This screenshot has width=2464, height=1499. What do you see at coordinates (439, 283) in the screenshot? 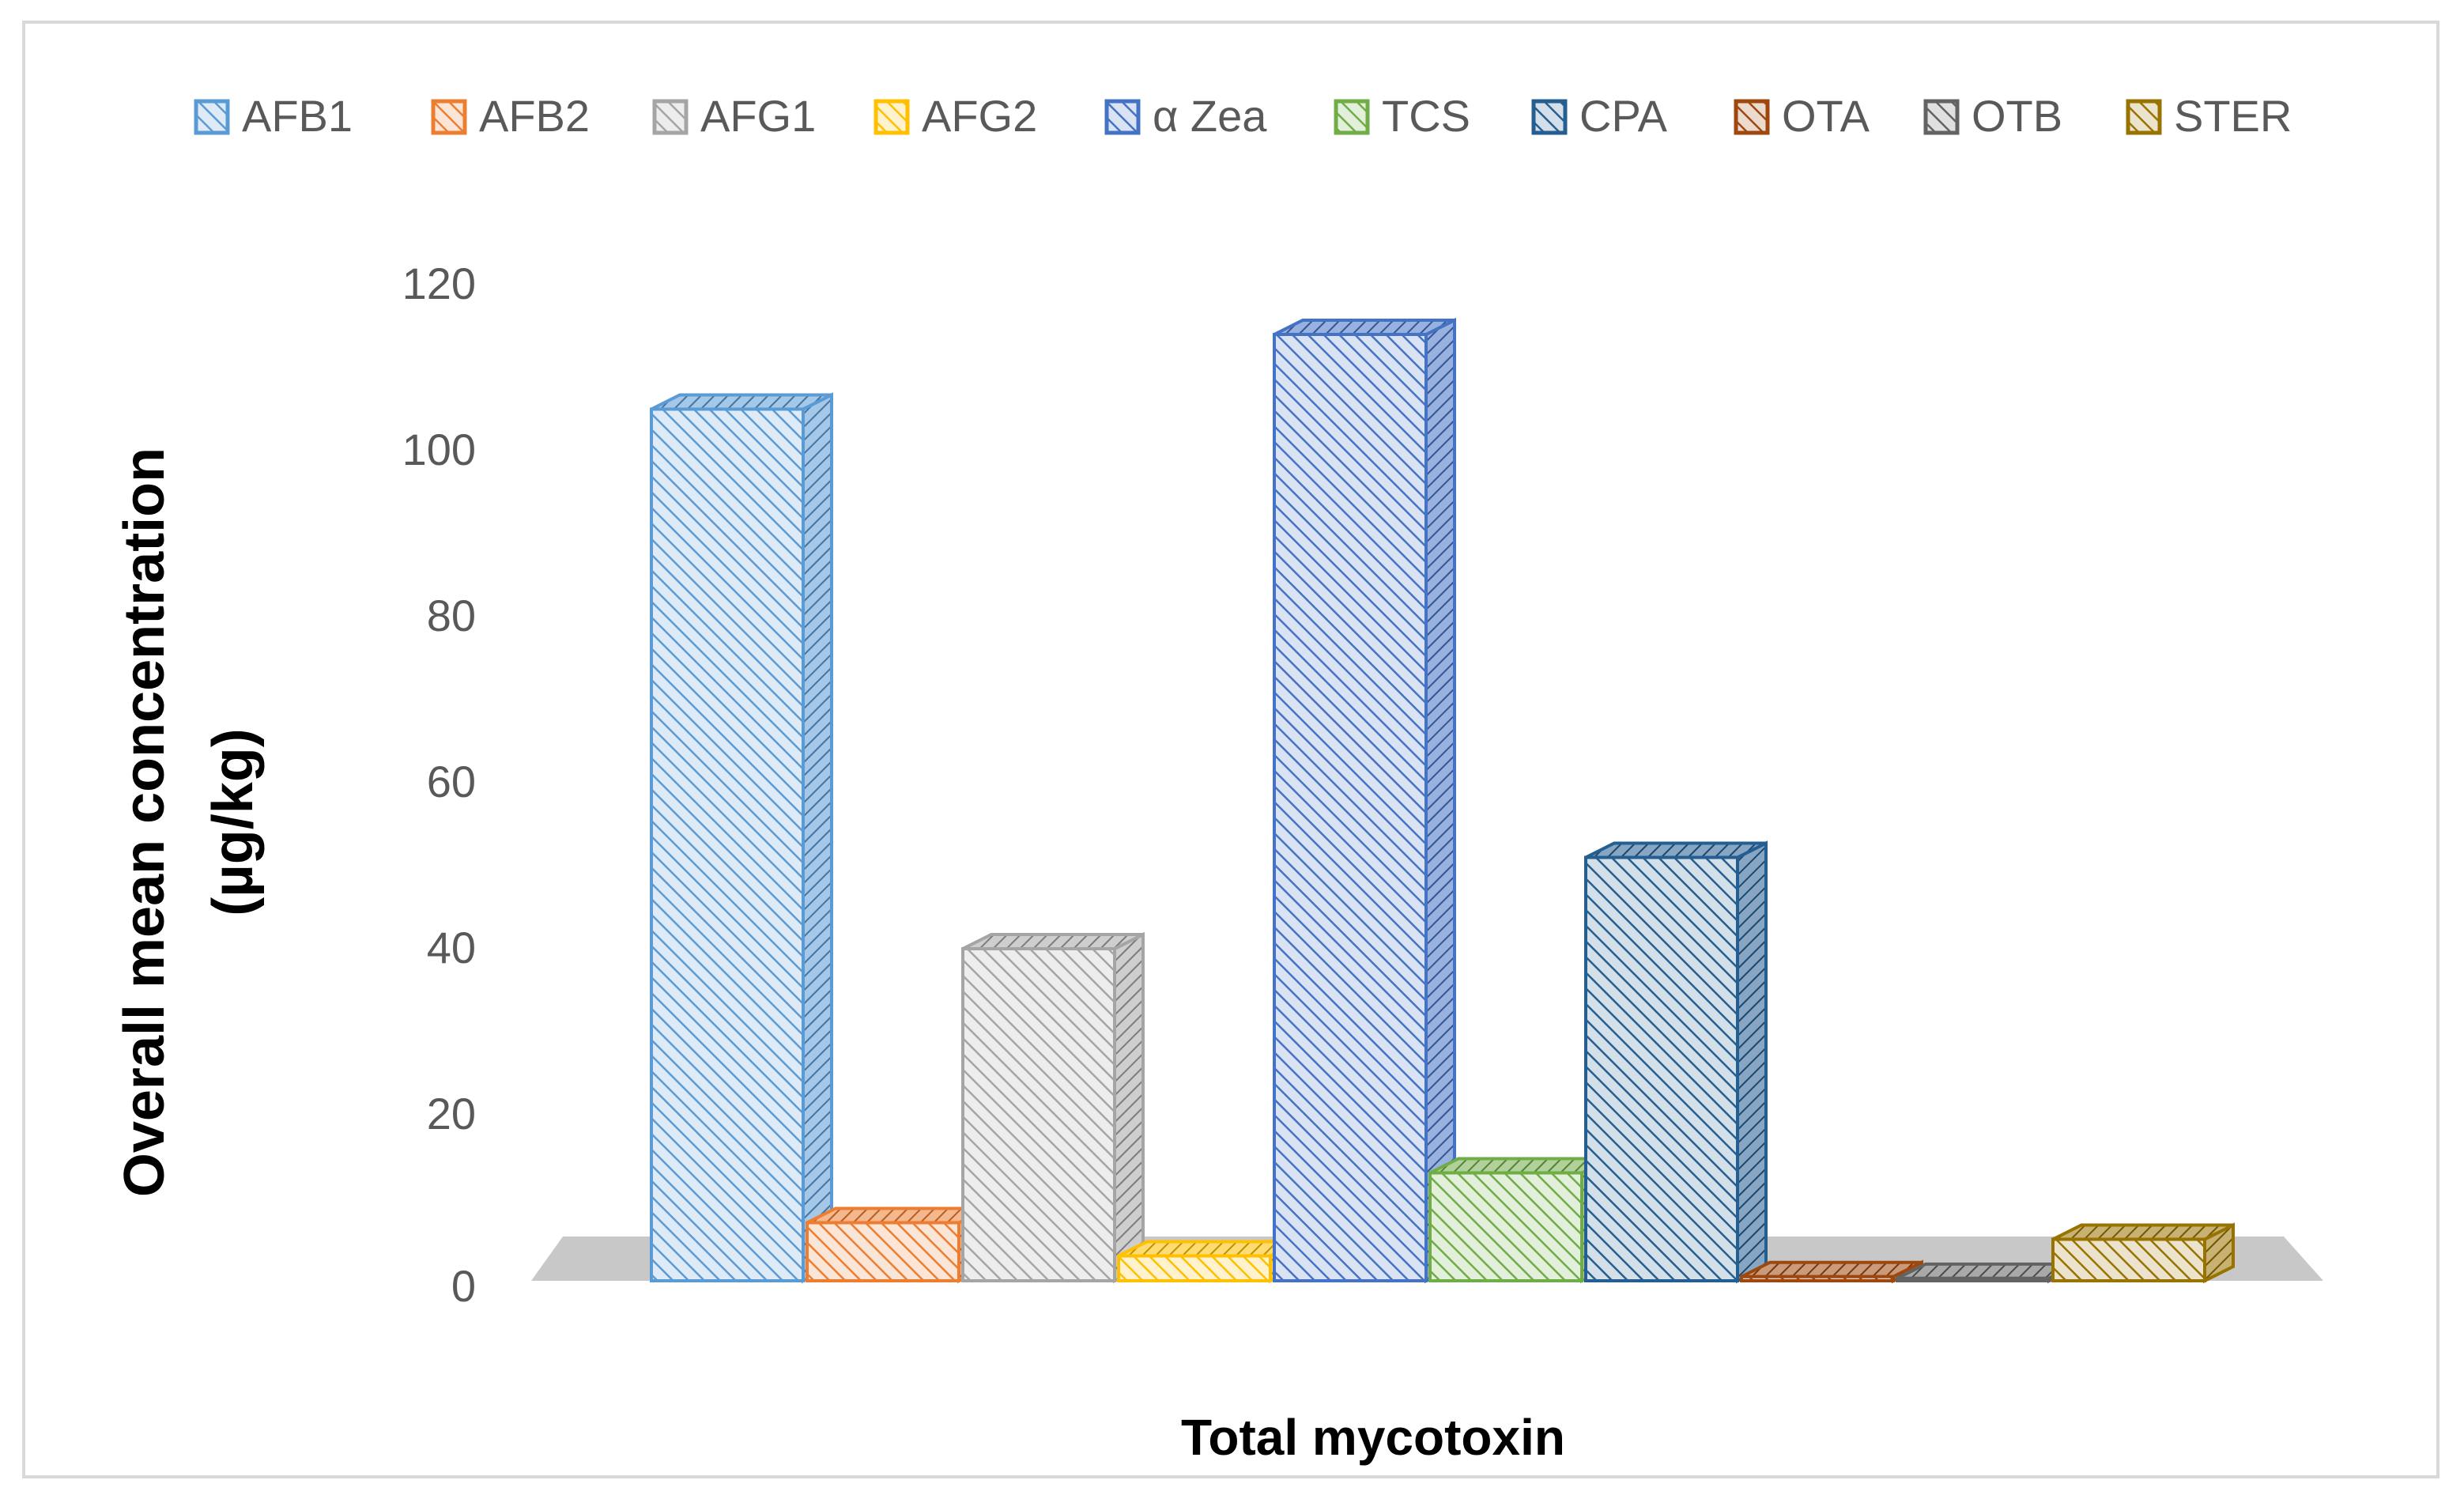
I see `y-tick-label: 120` at bounding box center [439, 283].